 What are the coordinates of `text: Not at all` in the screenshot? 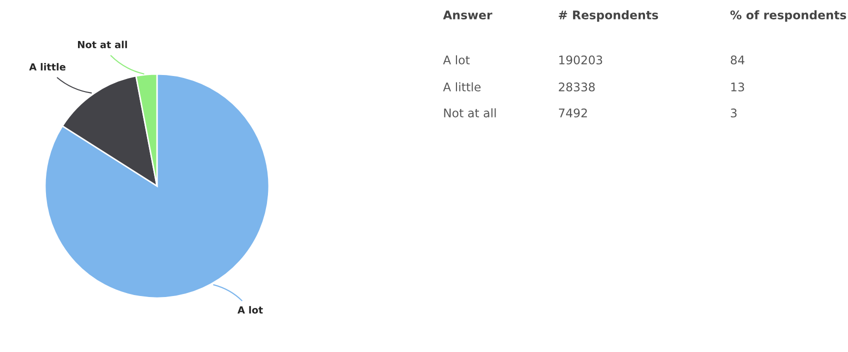 It's located at (470, 113).